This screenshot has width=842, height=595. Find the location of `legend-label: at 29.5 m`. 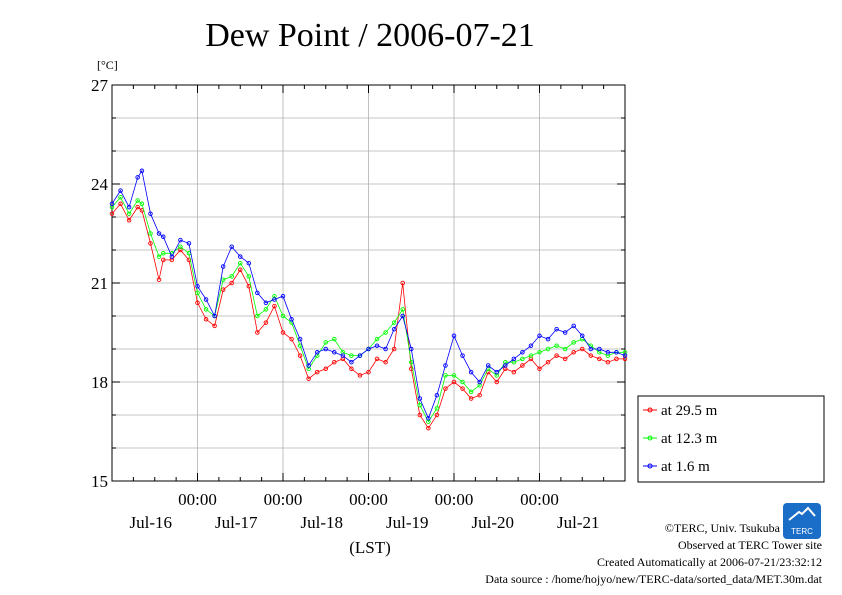

legend-label: at 29.5 m is located at coordinates (689, 411).